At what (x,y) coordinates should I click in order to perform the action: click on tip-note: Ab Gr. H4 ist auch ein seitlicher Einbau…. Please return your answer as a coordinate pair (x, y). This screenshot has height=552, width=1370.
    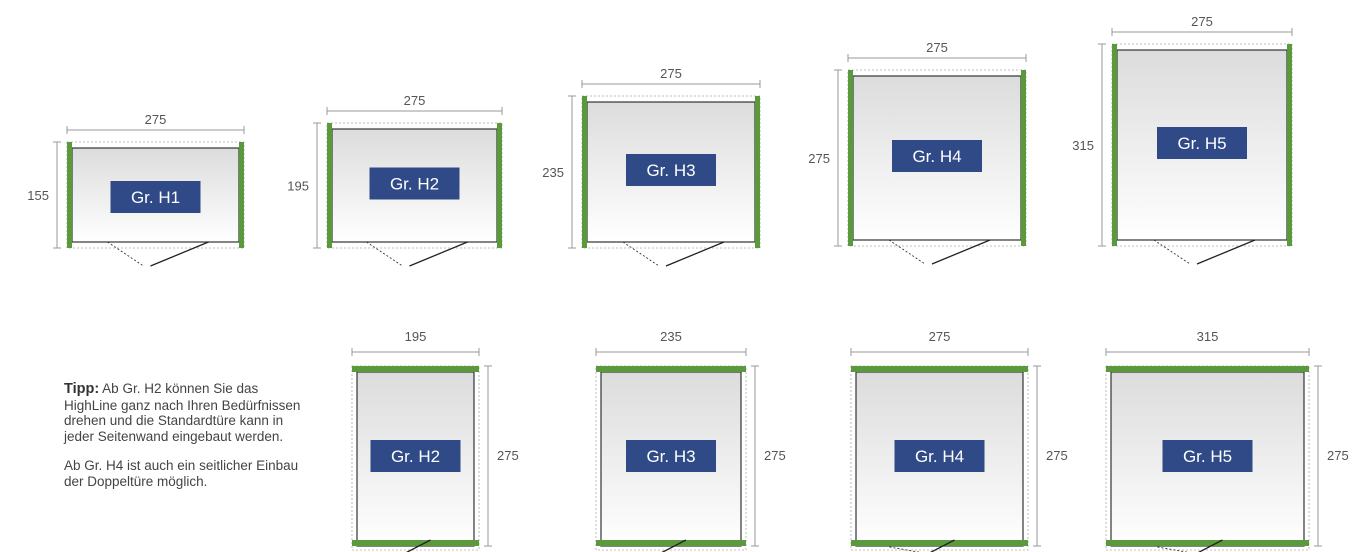
    Looking at the image, I should click on (181, 473).